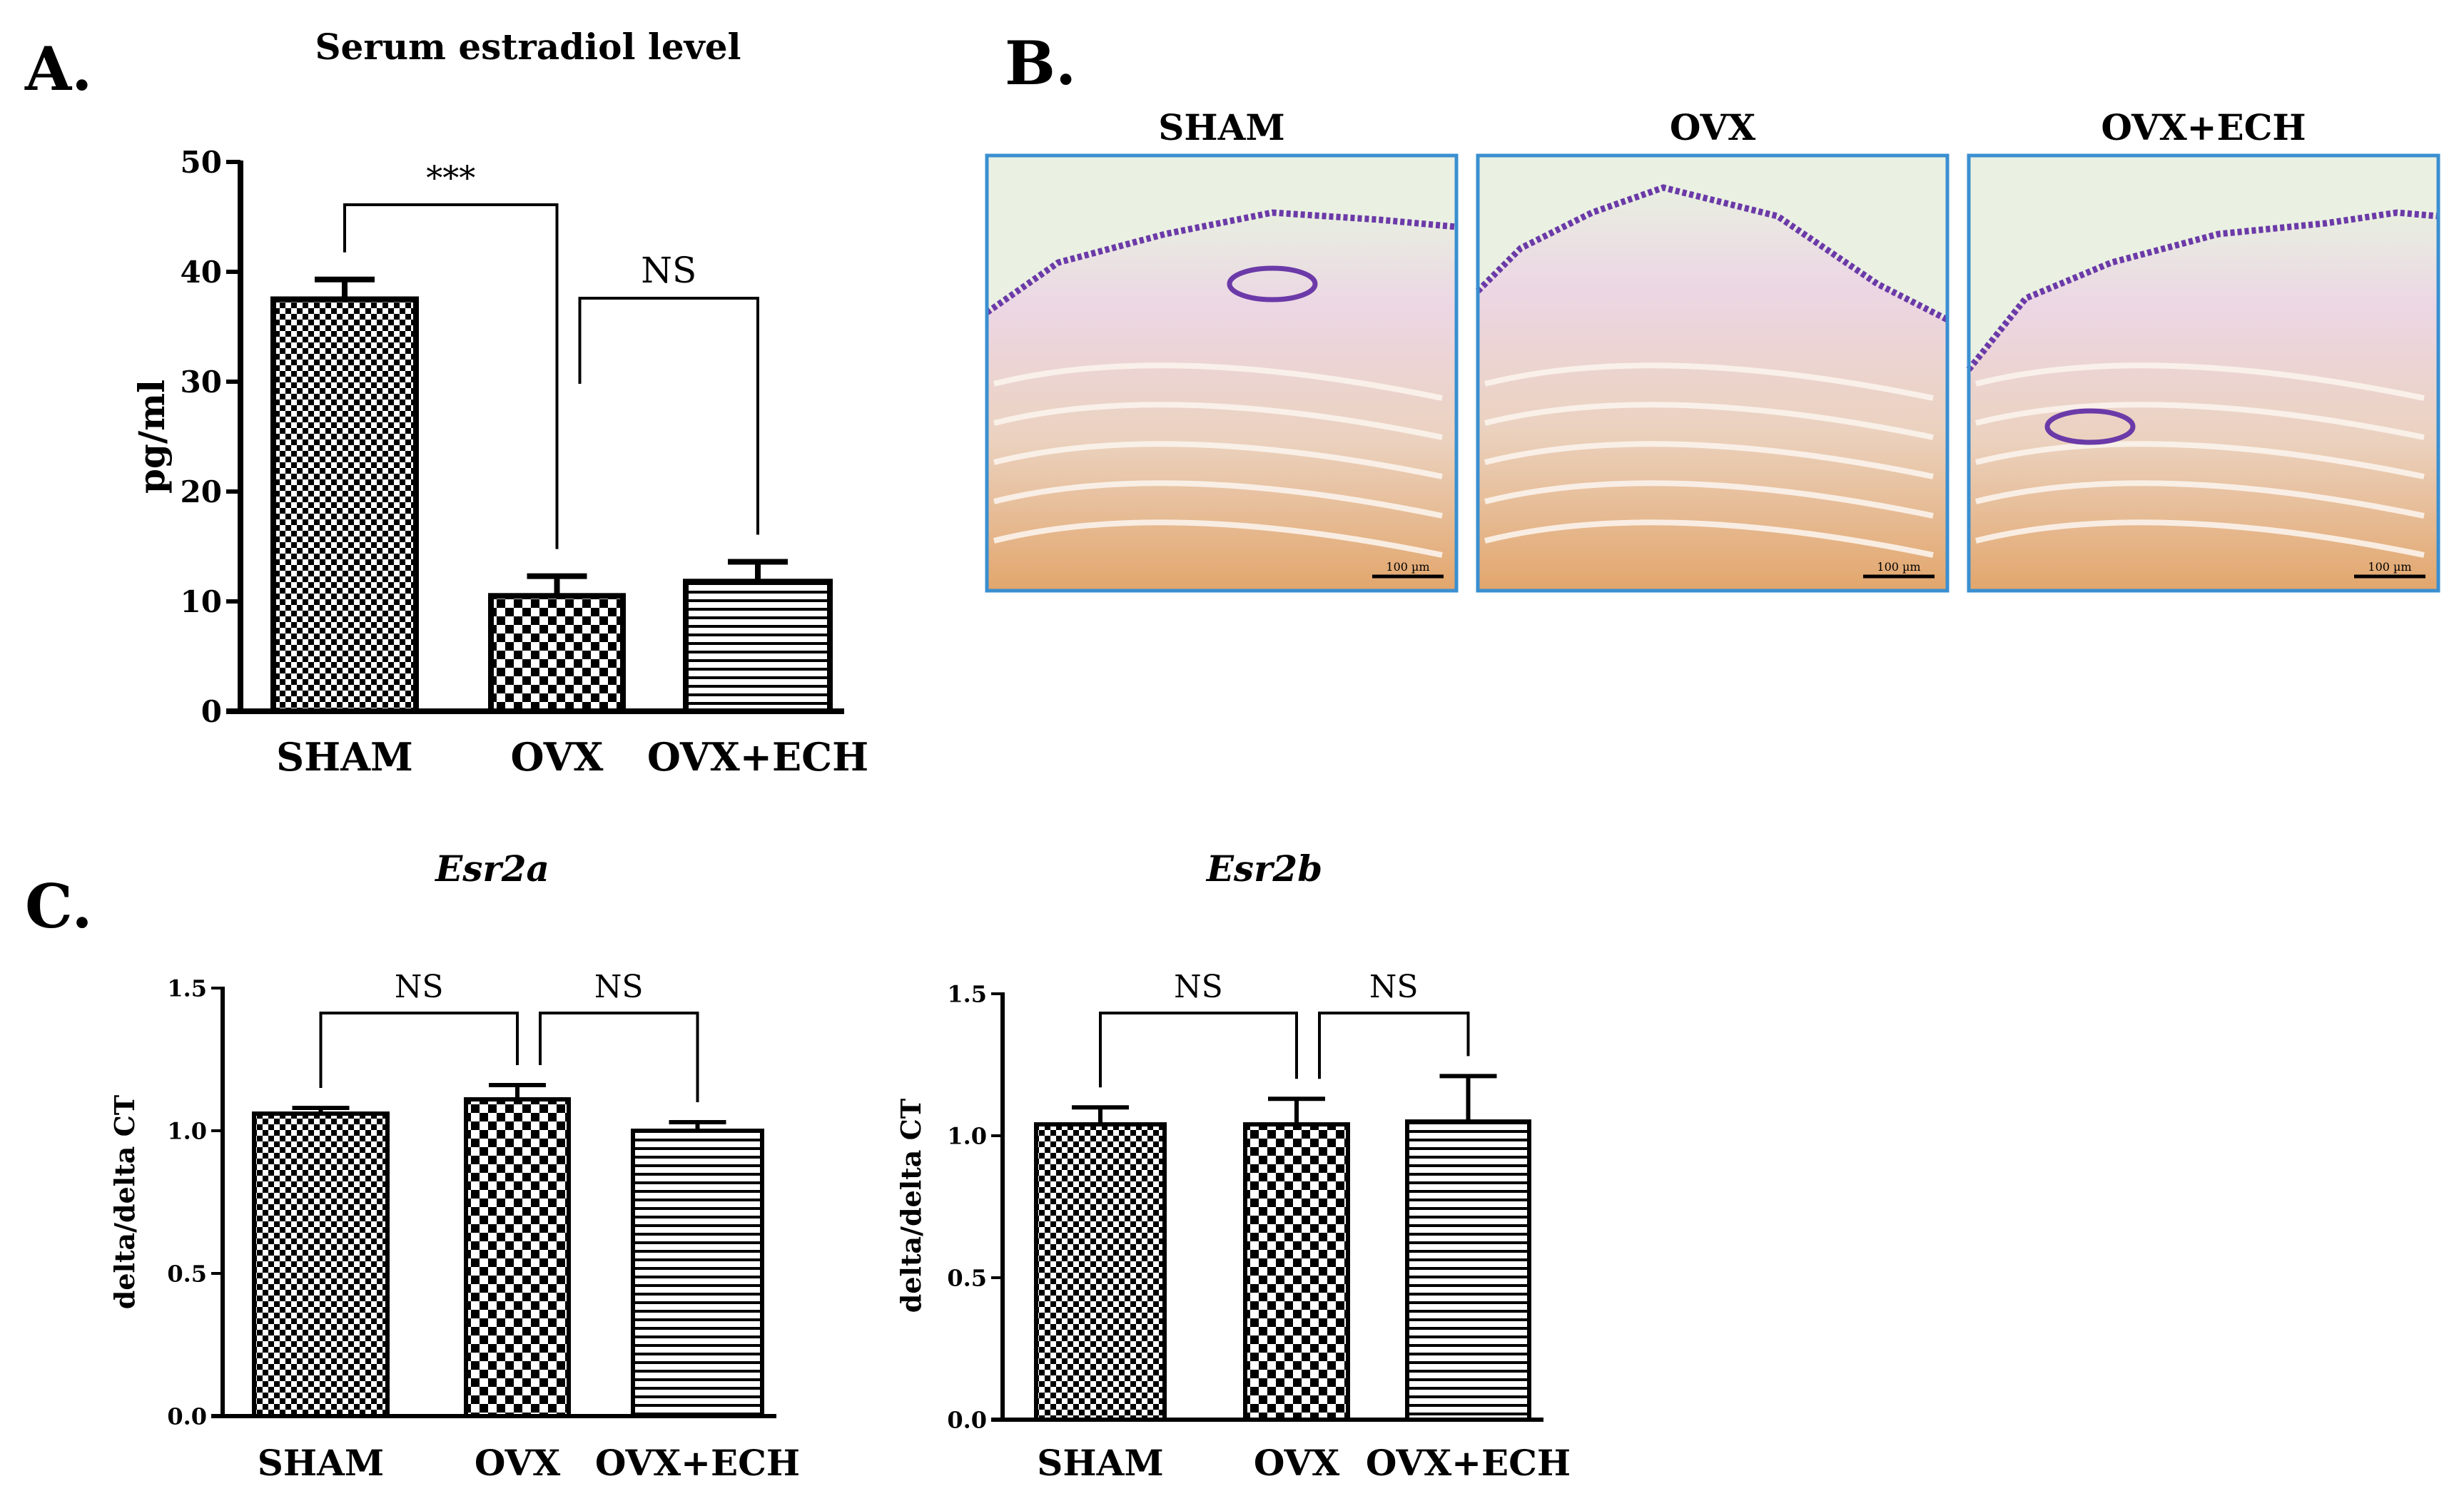 The image size is (2464, 1501). What do you see at coordinates (201, 491) in the screenshot?
I see `y-tick-label: 20` at bounding box center [201, 491].